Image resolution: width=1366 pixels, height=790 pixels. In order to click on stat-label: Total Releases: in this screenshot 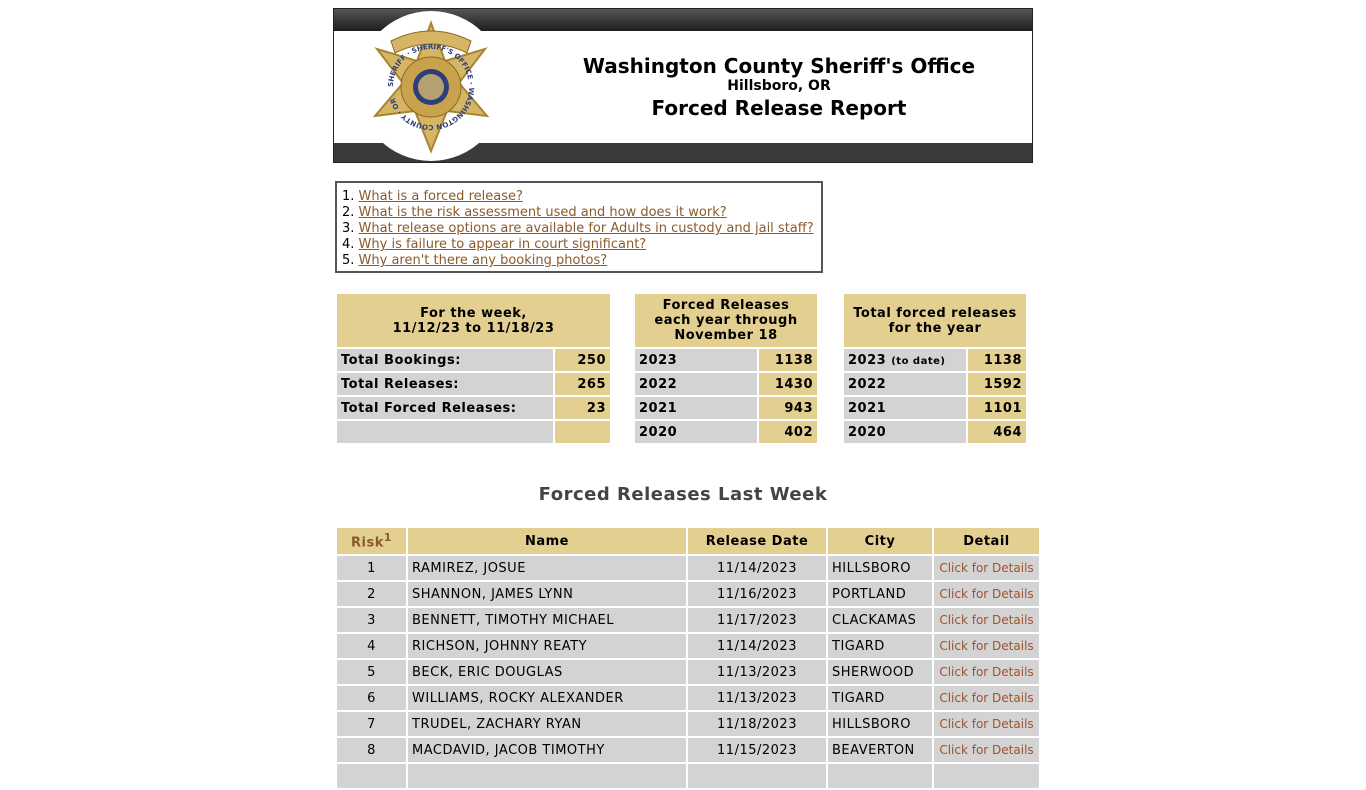, I will do `click(445, 384)`.